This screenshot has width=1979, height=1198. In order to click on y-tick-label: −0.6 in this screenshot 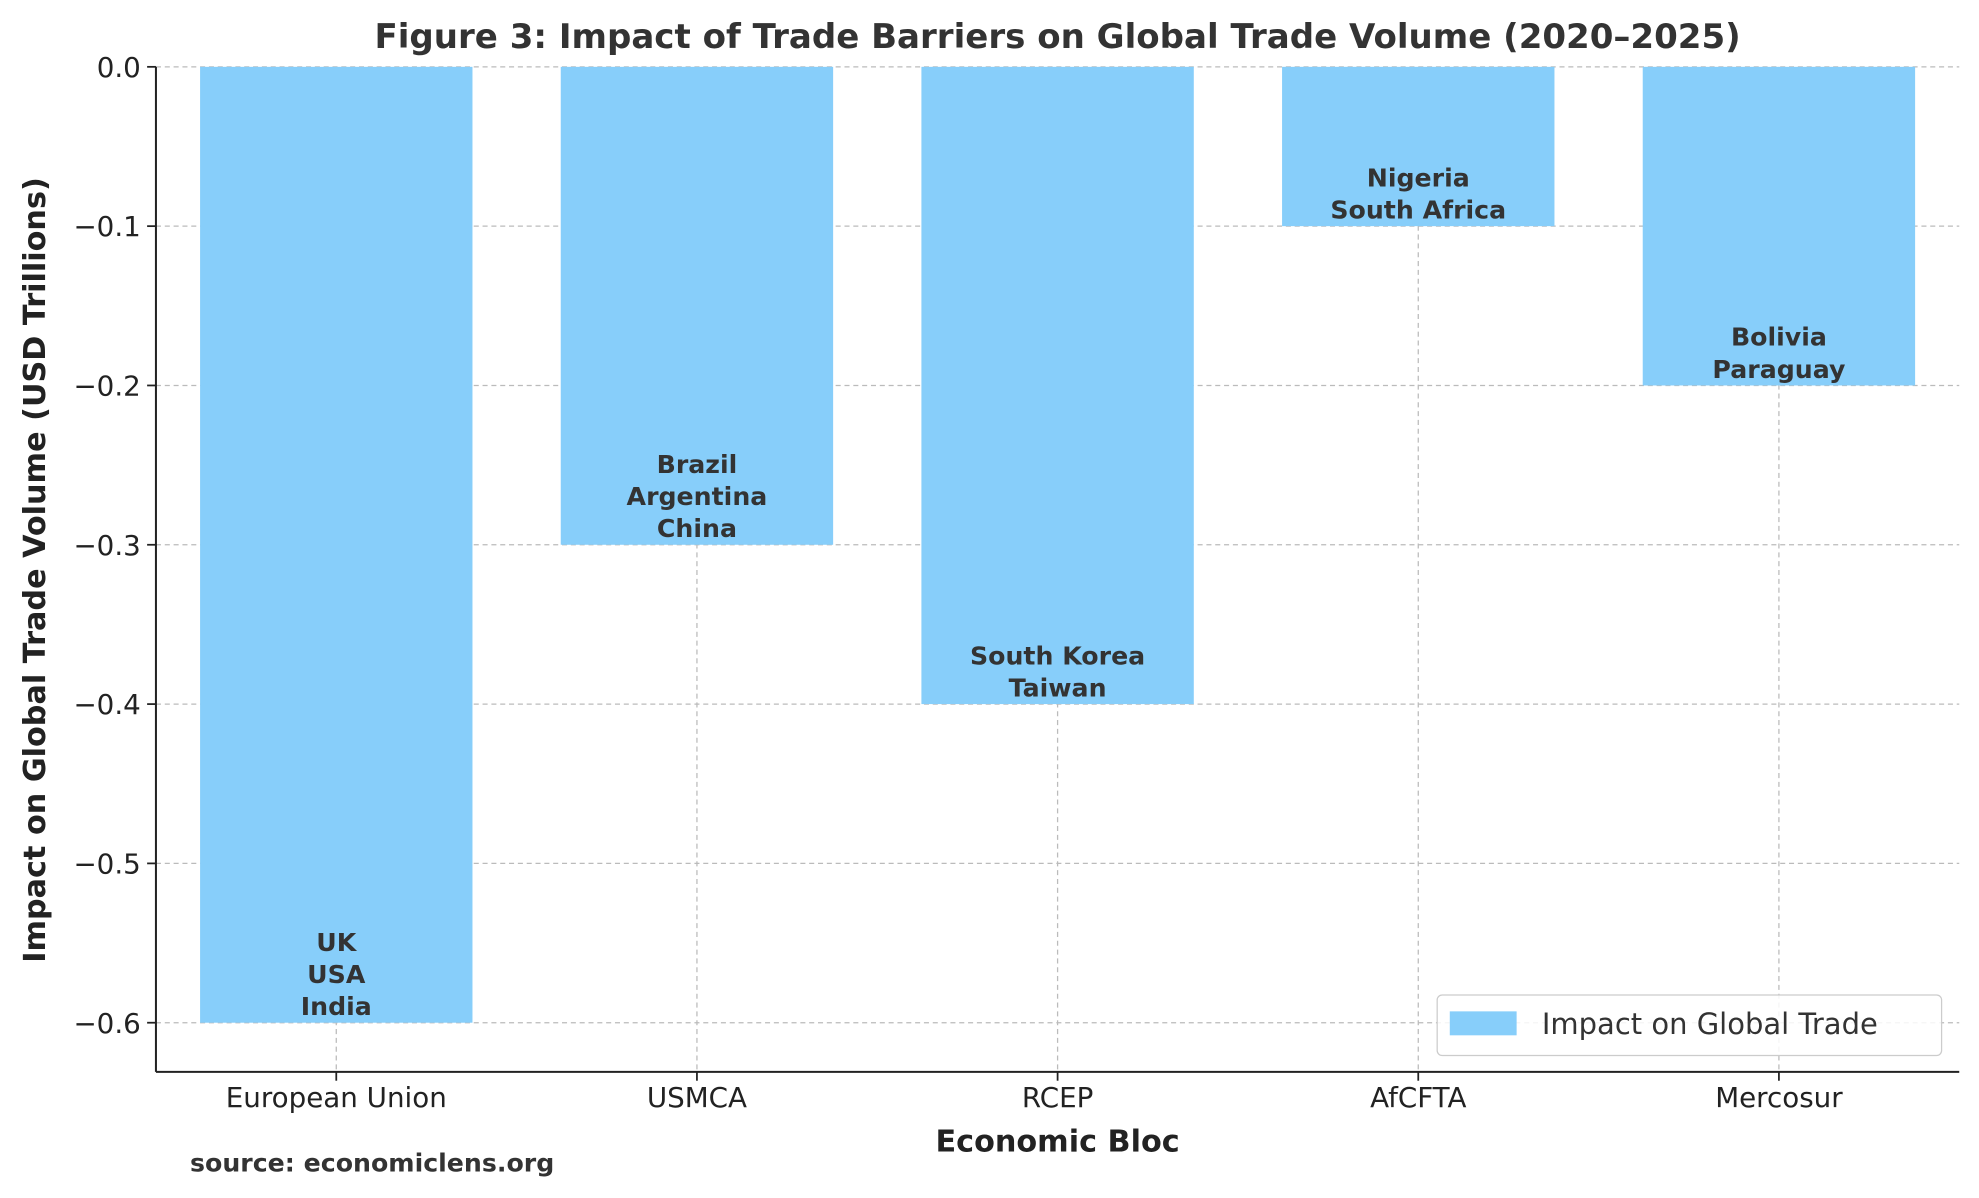, I will do `click(106, 1023)`.